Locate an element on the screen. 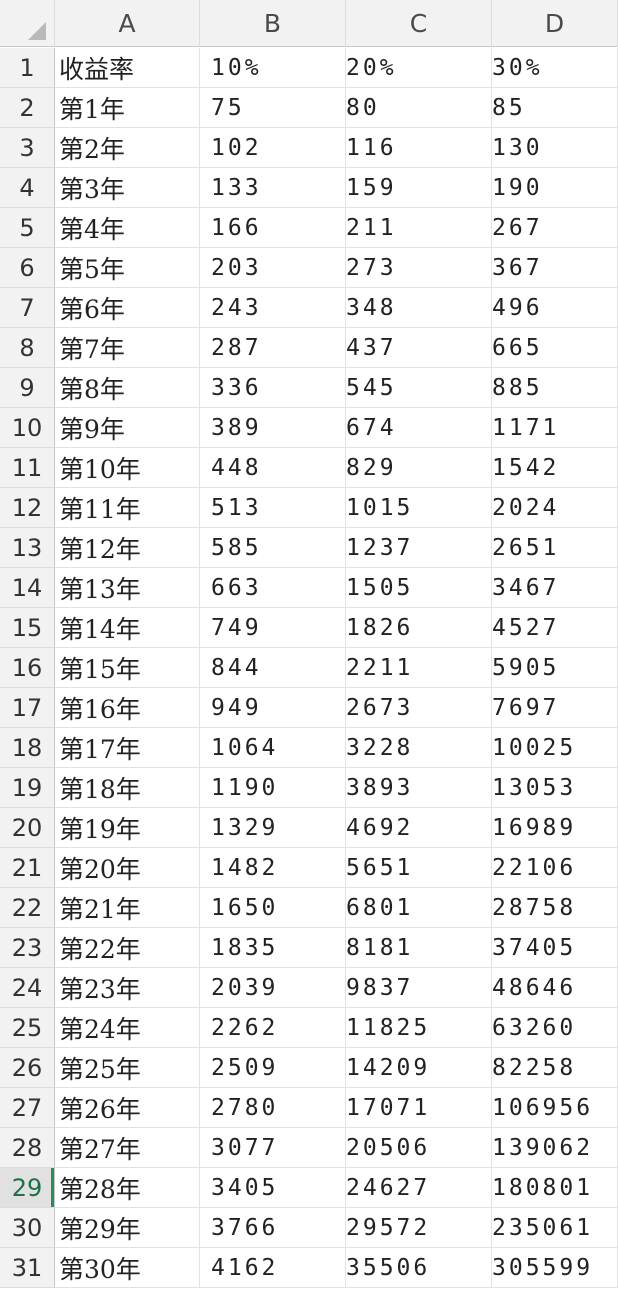 The height and width of the screenshot is (1292, 618). cell-a23: 第22年 is located at coordinates (127, 948).